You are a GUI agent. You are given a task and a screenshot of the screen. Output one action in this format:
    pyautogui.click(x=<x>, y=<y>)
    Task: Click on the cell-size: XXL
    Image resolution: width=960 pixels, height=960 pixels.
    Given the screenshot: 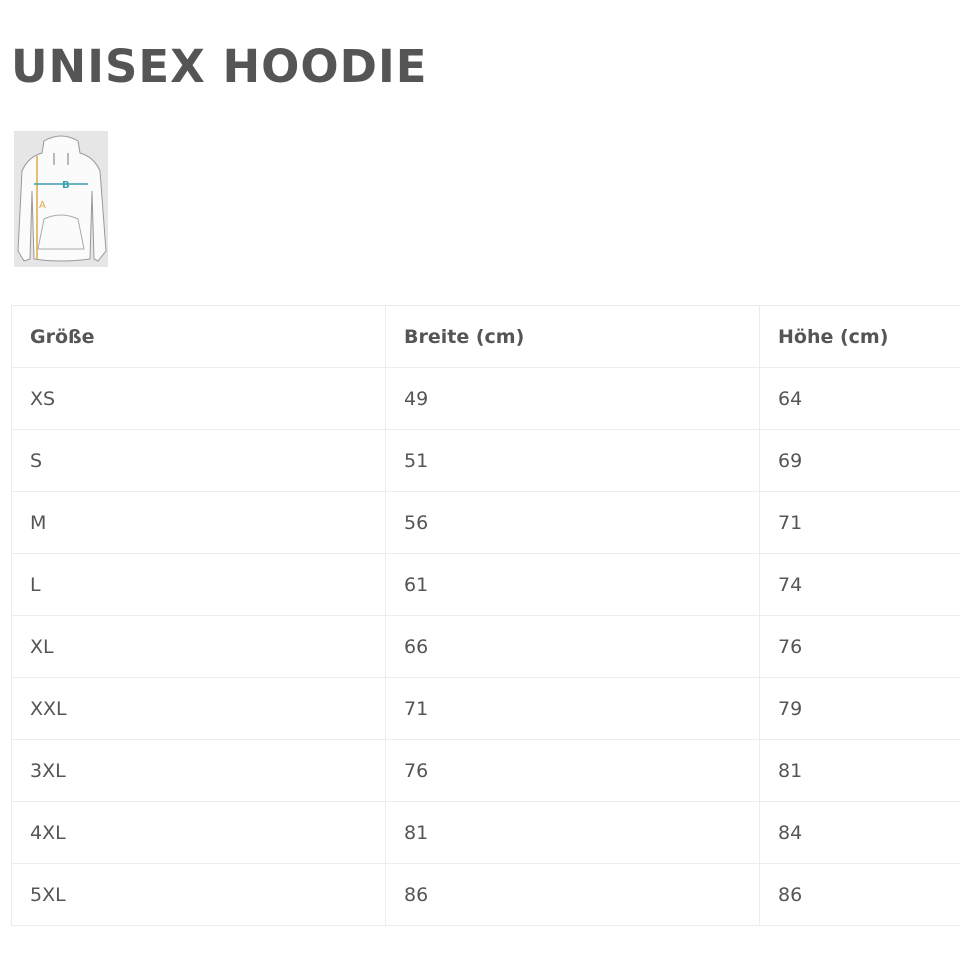 What is the action you would take?
    pyautogui.click(x=198, y=708)
    